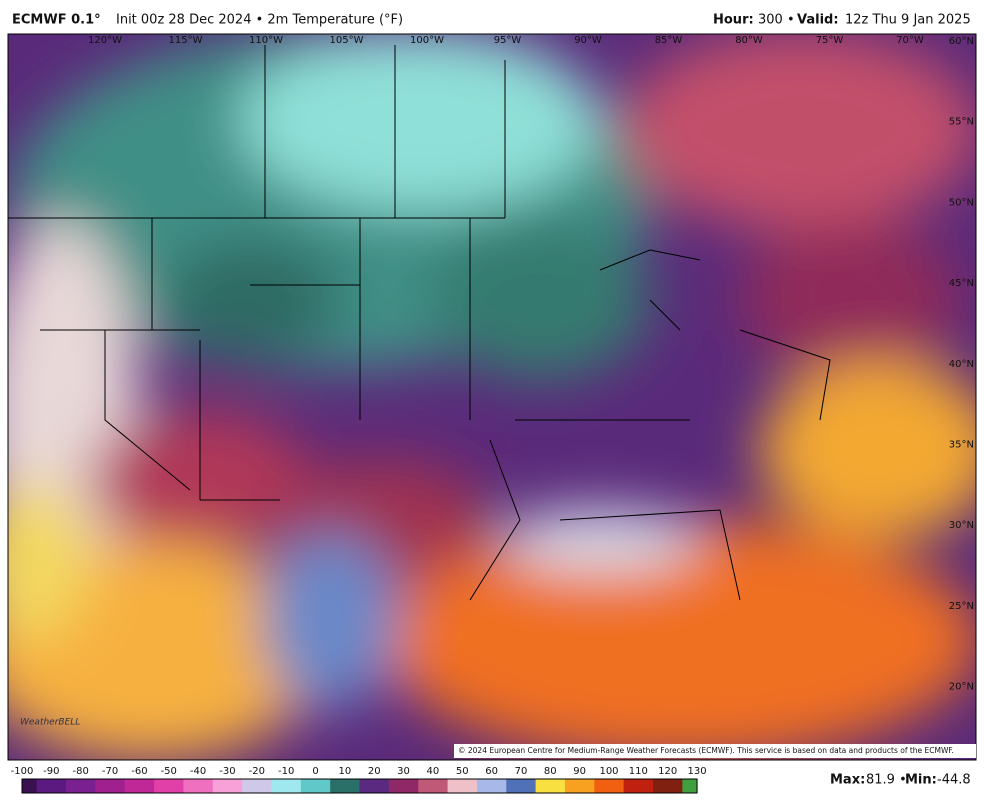  What do you see at coordinates (347, 40) in the screenshot?
I see `longitude-label: 105°W` at bounding box center [347, 40].